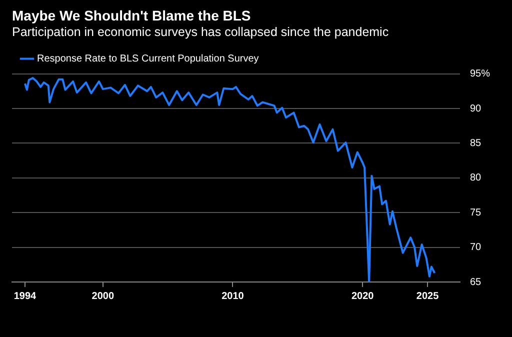 The height and width of the screenshot is (337, 512). I want to click on x-tick-label: 2010, so click(233, 296).